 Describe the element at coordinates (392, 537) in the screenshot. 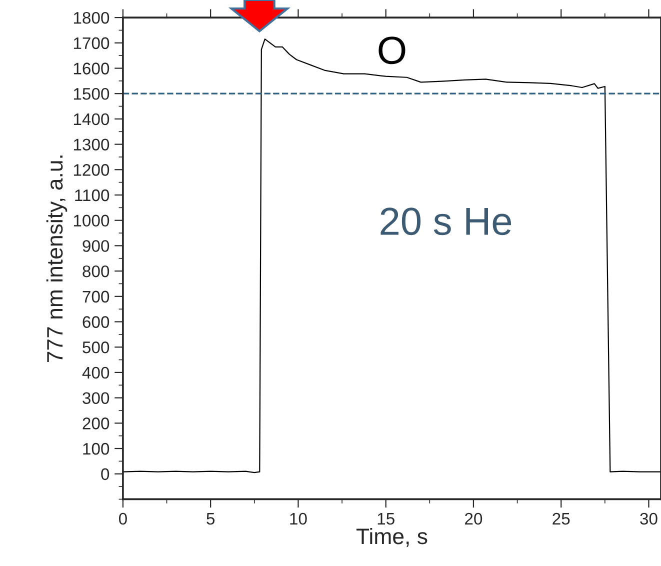

I see `x-axis-title: Time, s` at that location.